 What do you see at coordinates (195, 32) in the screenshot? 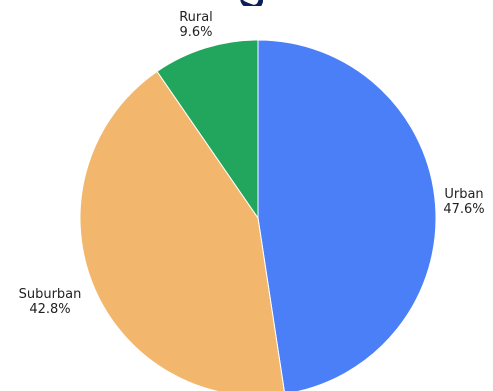
I see `slice-value-rural: 9.6%` at bounding box center [195, 32].